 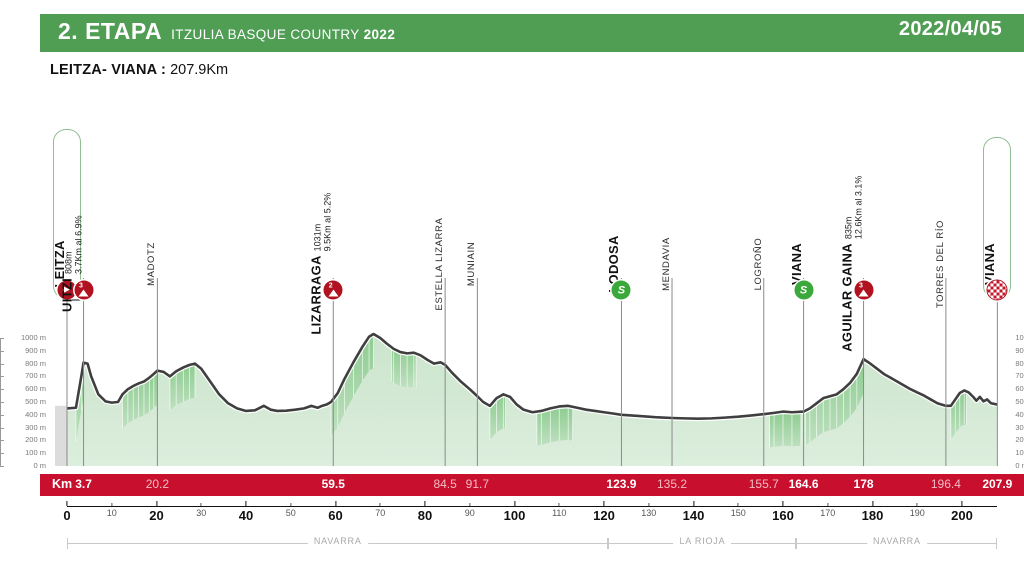 What do you see at coordinates (333, 290) in the screenshot?
I see `mountain-icon: 2` at bounding box center [333, 290].